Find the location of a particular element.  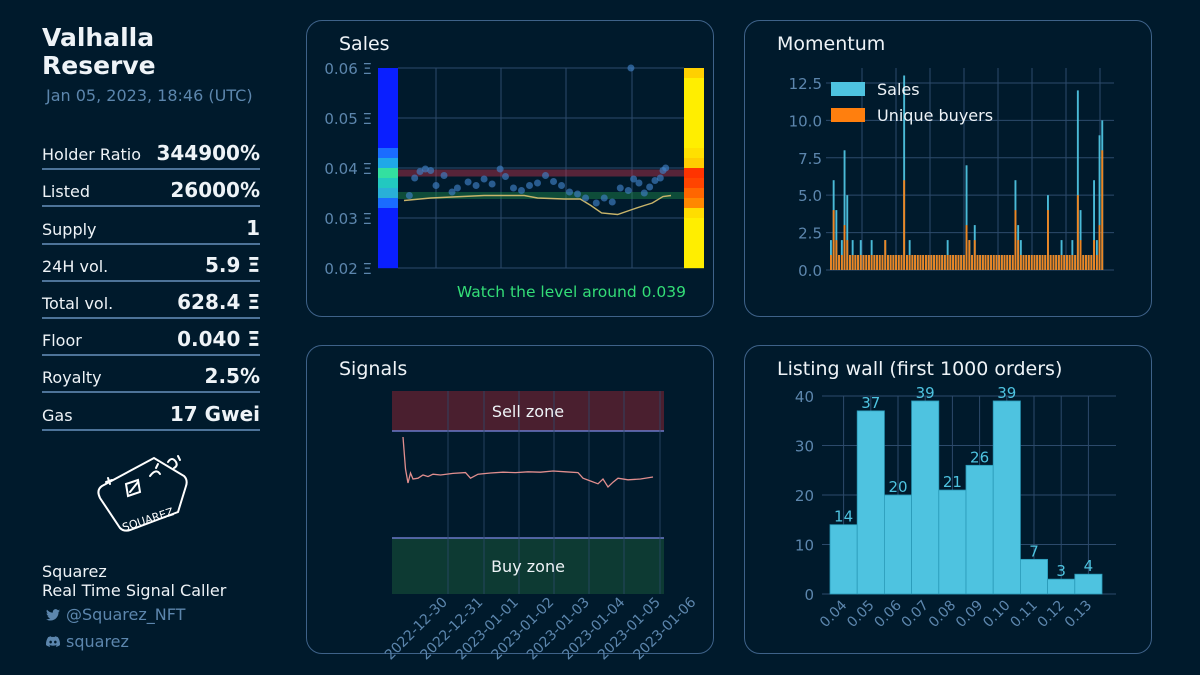

legend-label-buyers: Unique buyers is located at coordinates (935, 115).